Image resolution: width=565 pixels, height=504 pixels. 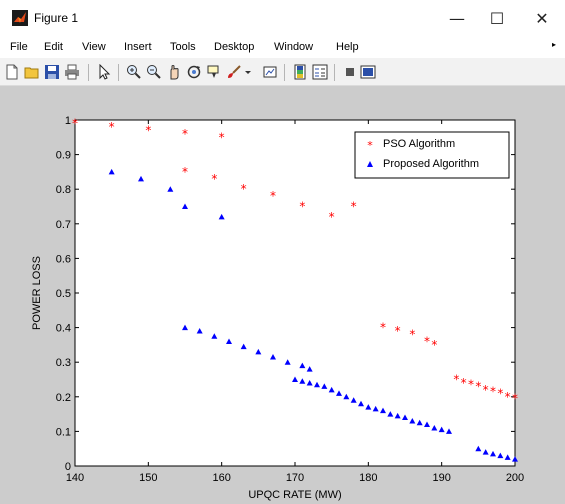 What do you see at coordinates (194, 72) in the screenshot?
I see `rotate-icon` at bounding box center [194, 72].